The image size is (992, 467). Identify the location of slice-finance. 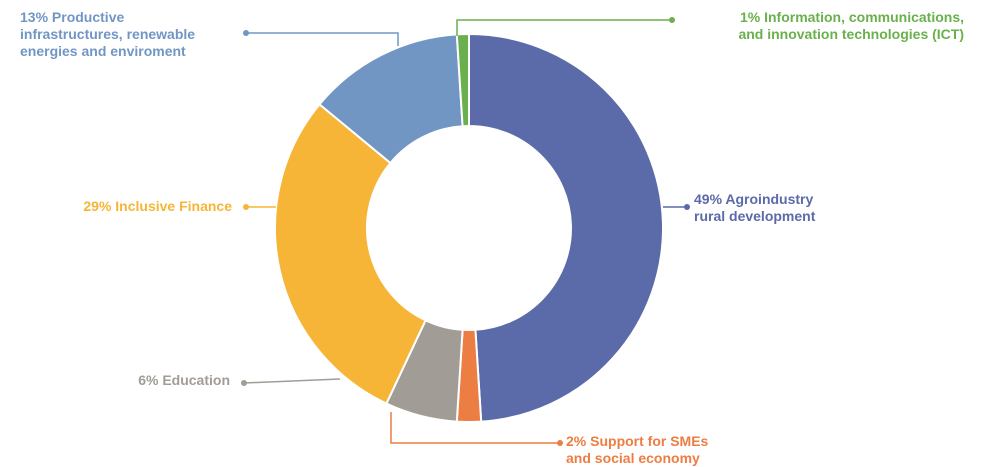
(350, 253).